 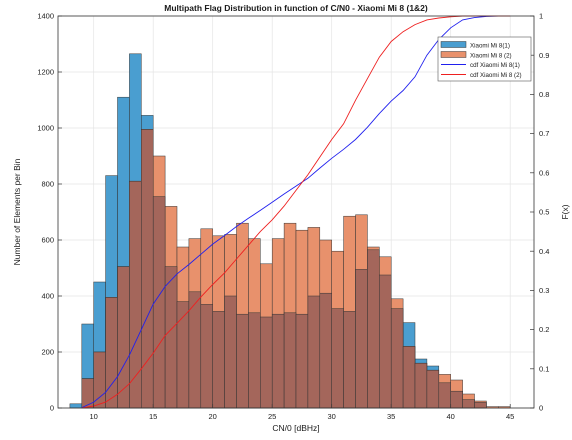 What do you see at coordinates (544, 55) in the screenshot?
I see `y2-tick-label-9: 0.9` at bounding box center [544, 55].